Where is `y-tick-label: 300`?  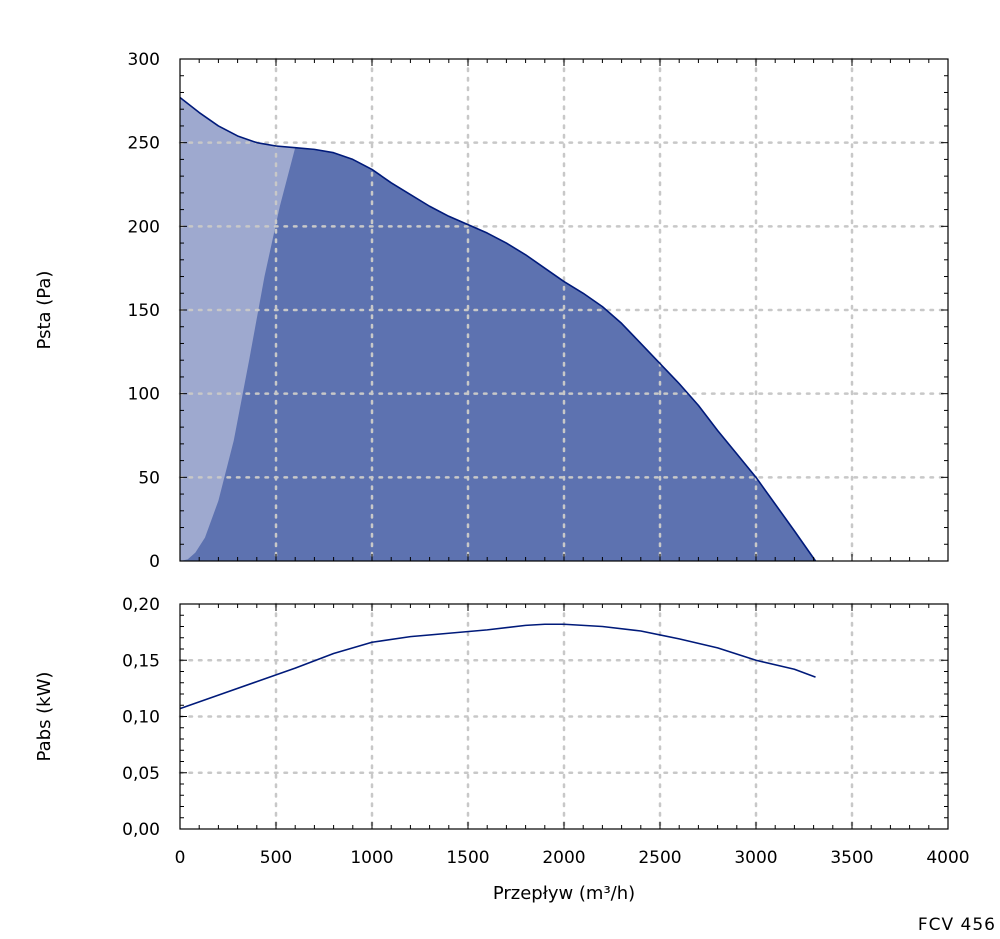
y-tick-label: 300 is located at coordinates (144, 60).